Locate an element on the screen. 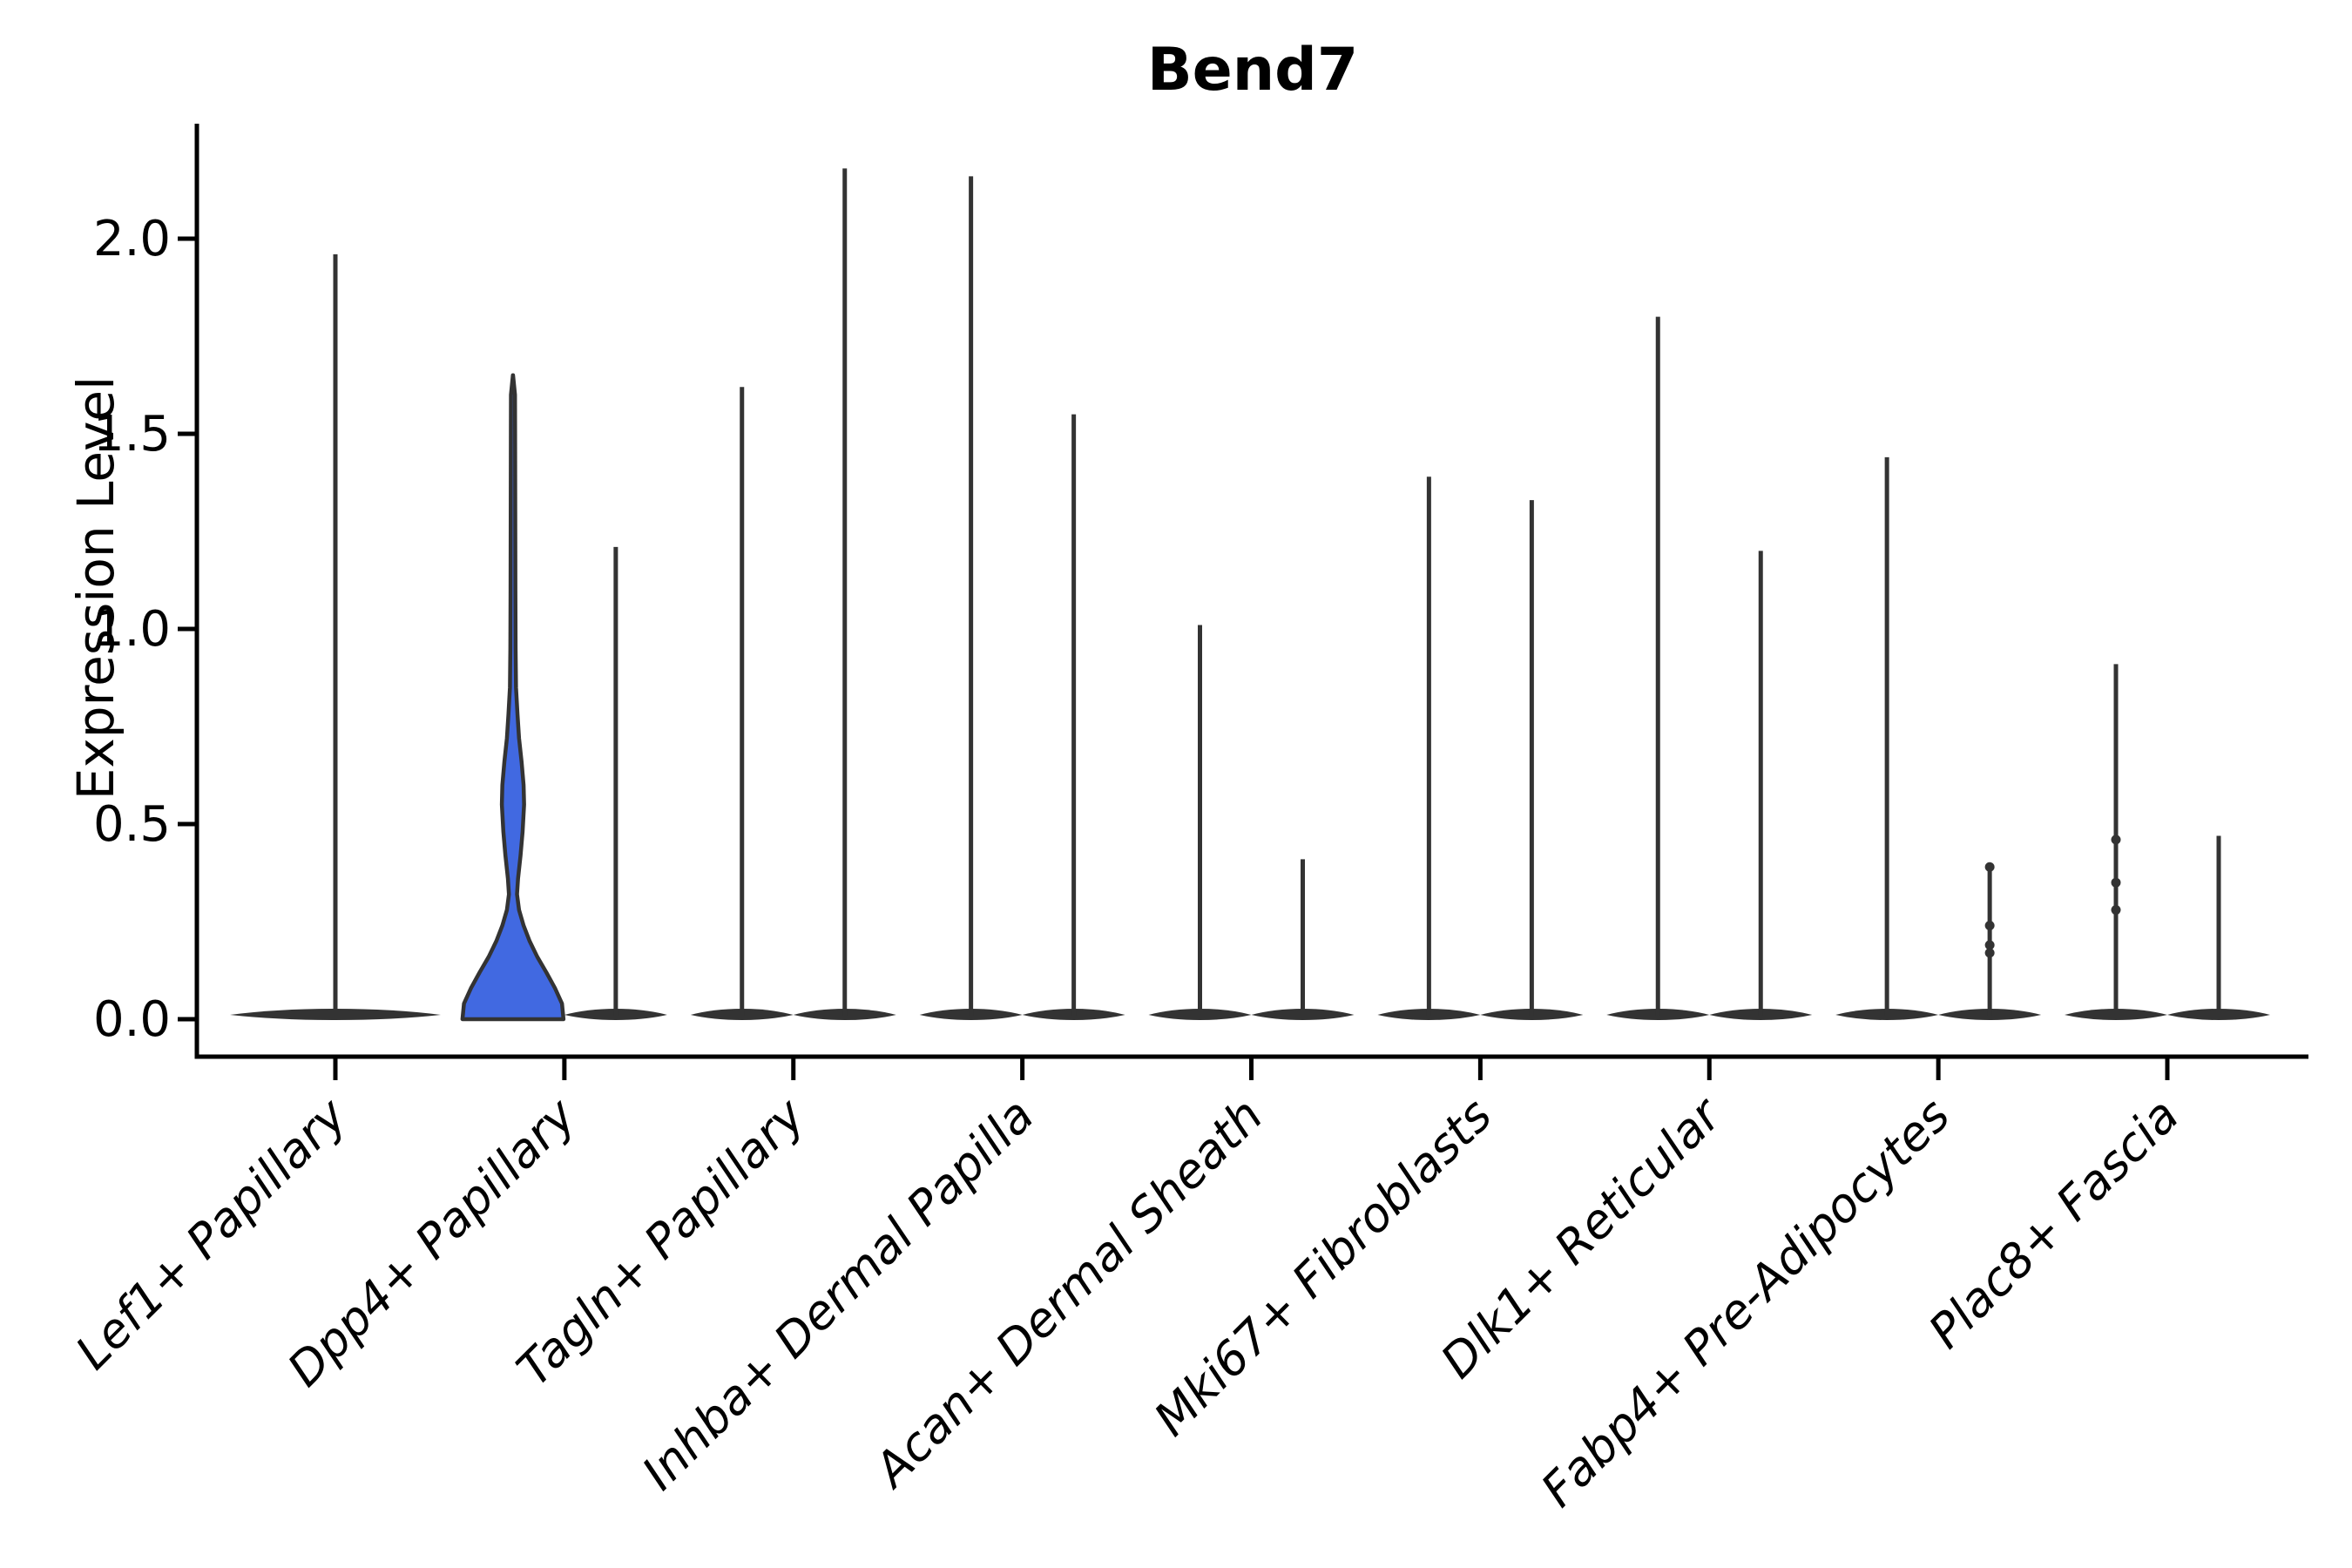 This screenshot has width=2352, height=1568. x-tick-label-fabp4-pre-adipocytes: Fabp4+ Pre-Adipocytes is located at coordinates (1745, 1302).